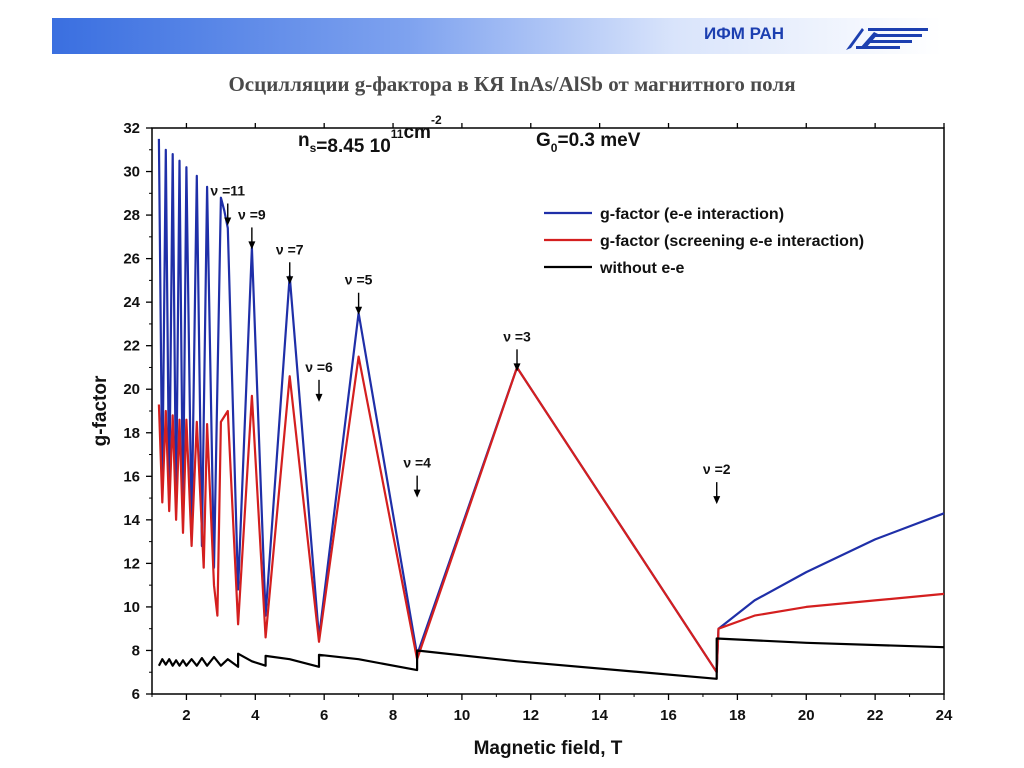  Describe the element at coordinates (136, 650) in the screenshot. I see `y-tick-label: 8` at that location.